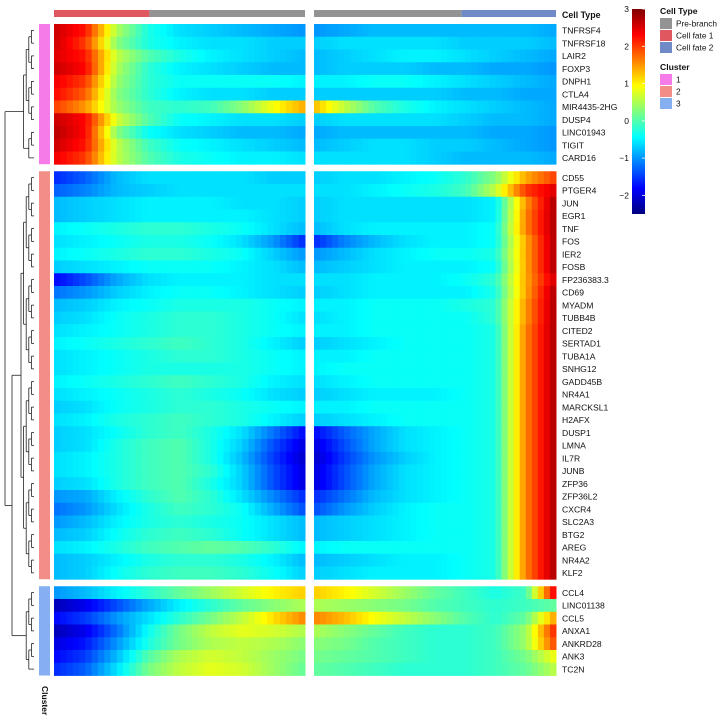 The width and height of the screenshot is (726, 725). What do you see at coordinates (579, 318) in the screenshot?
I see `gene-label: TUBB4B` at bounding box center [579, 318].